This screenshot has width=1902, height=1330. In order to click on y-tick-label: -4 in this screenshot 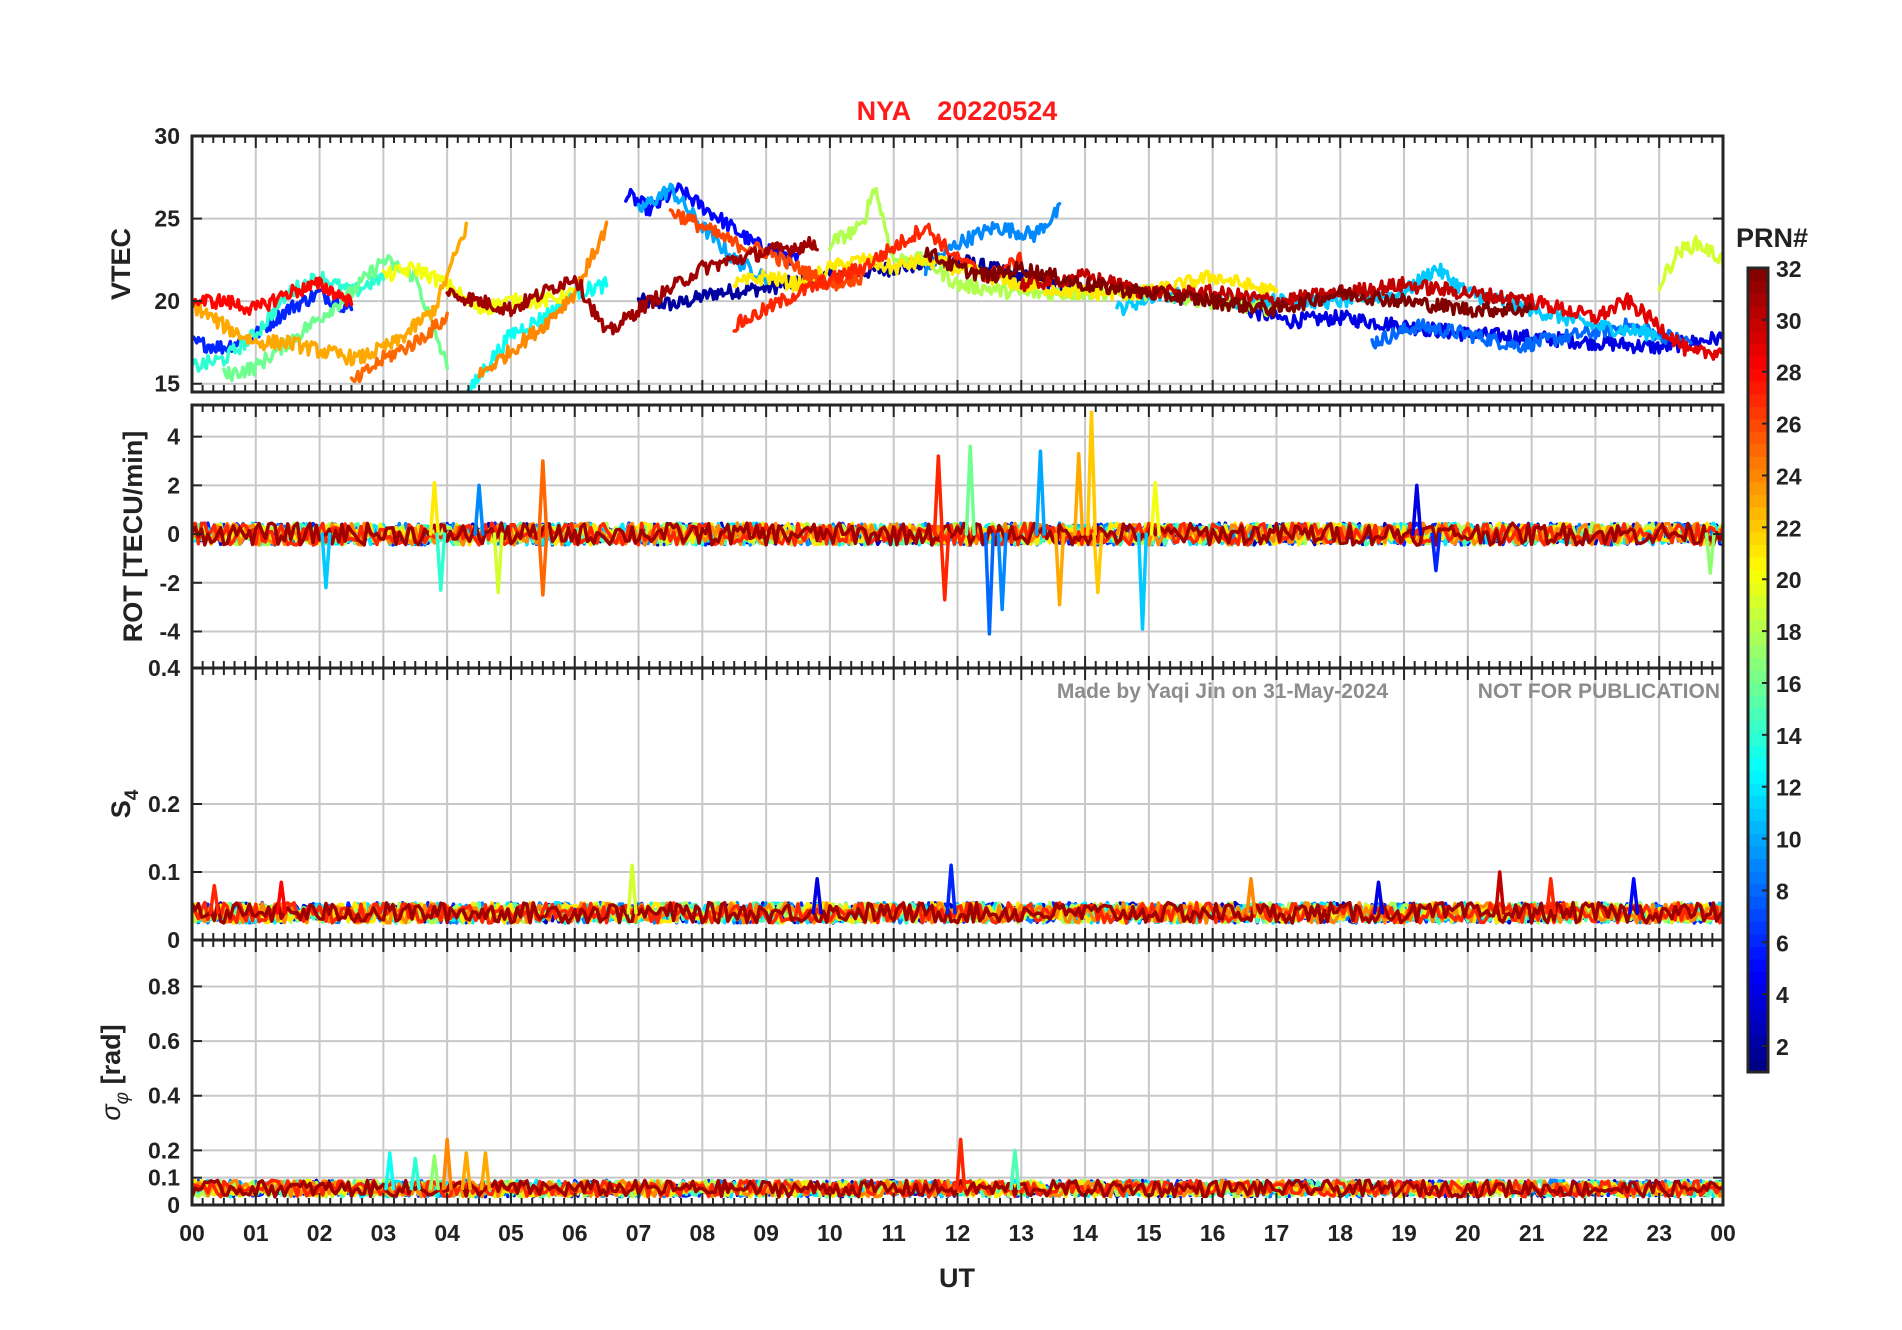, I will do `click(170, 631)`.